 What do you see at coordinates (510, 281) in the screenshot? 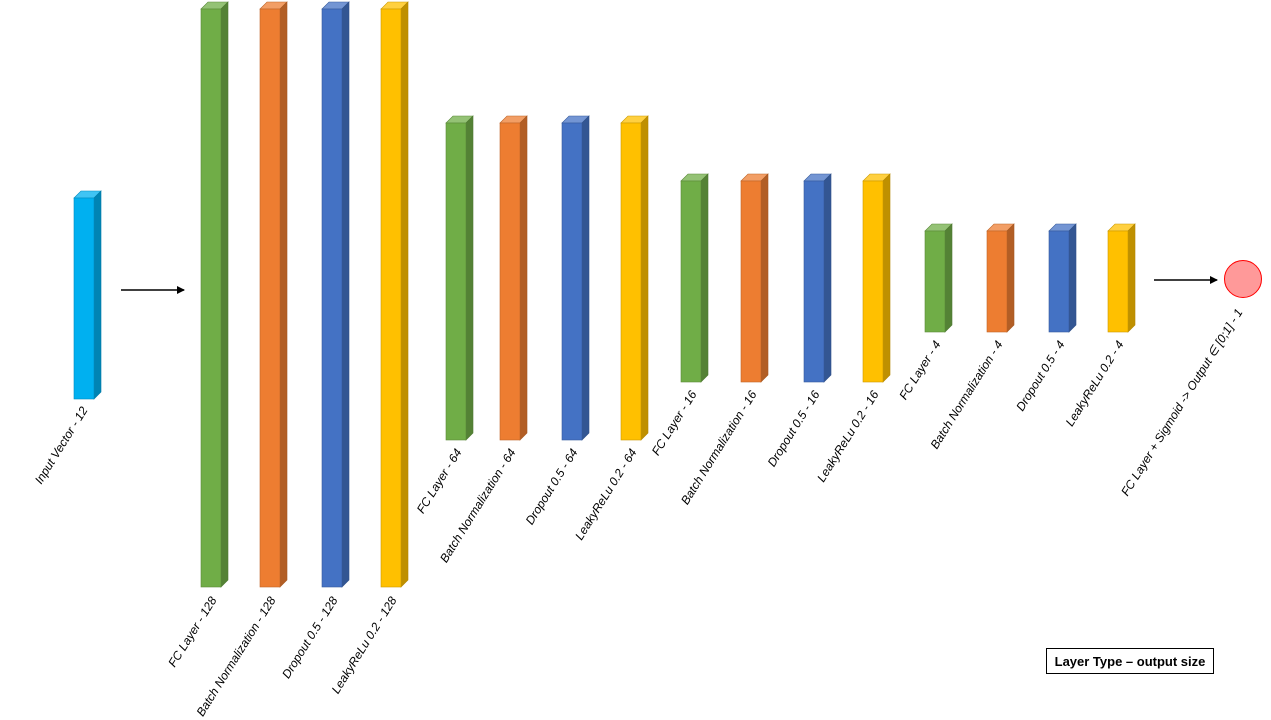
I see `batchnorm-bar-1-front-face` at bounding box center [510, 281].